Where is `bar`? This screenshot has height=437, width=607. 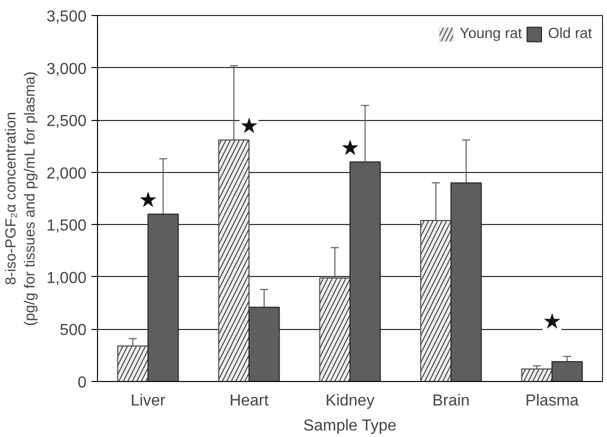
bar is located at coordinates (567, 371).